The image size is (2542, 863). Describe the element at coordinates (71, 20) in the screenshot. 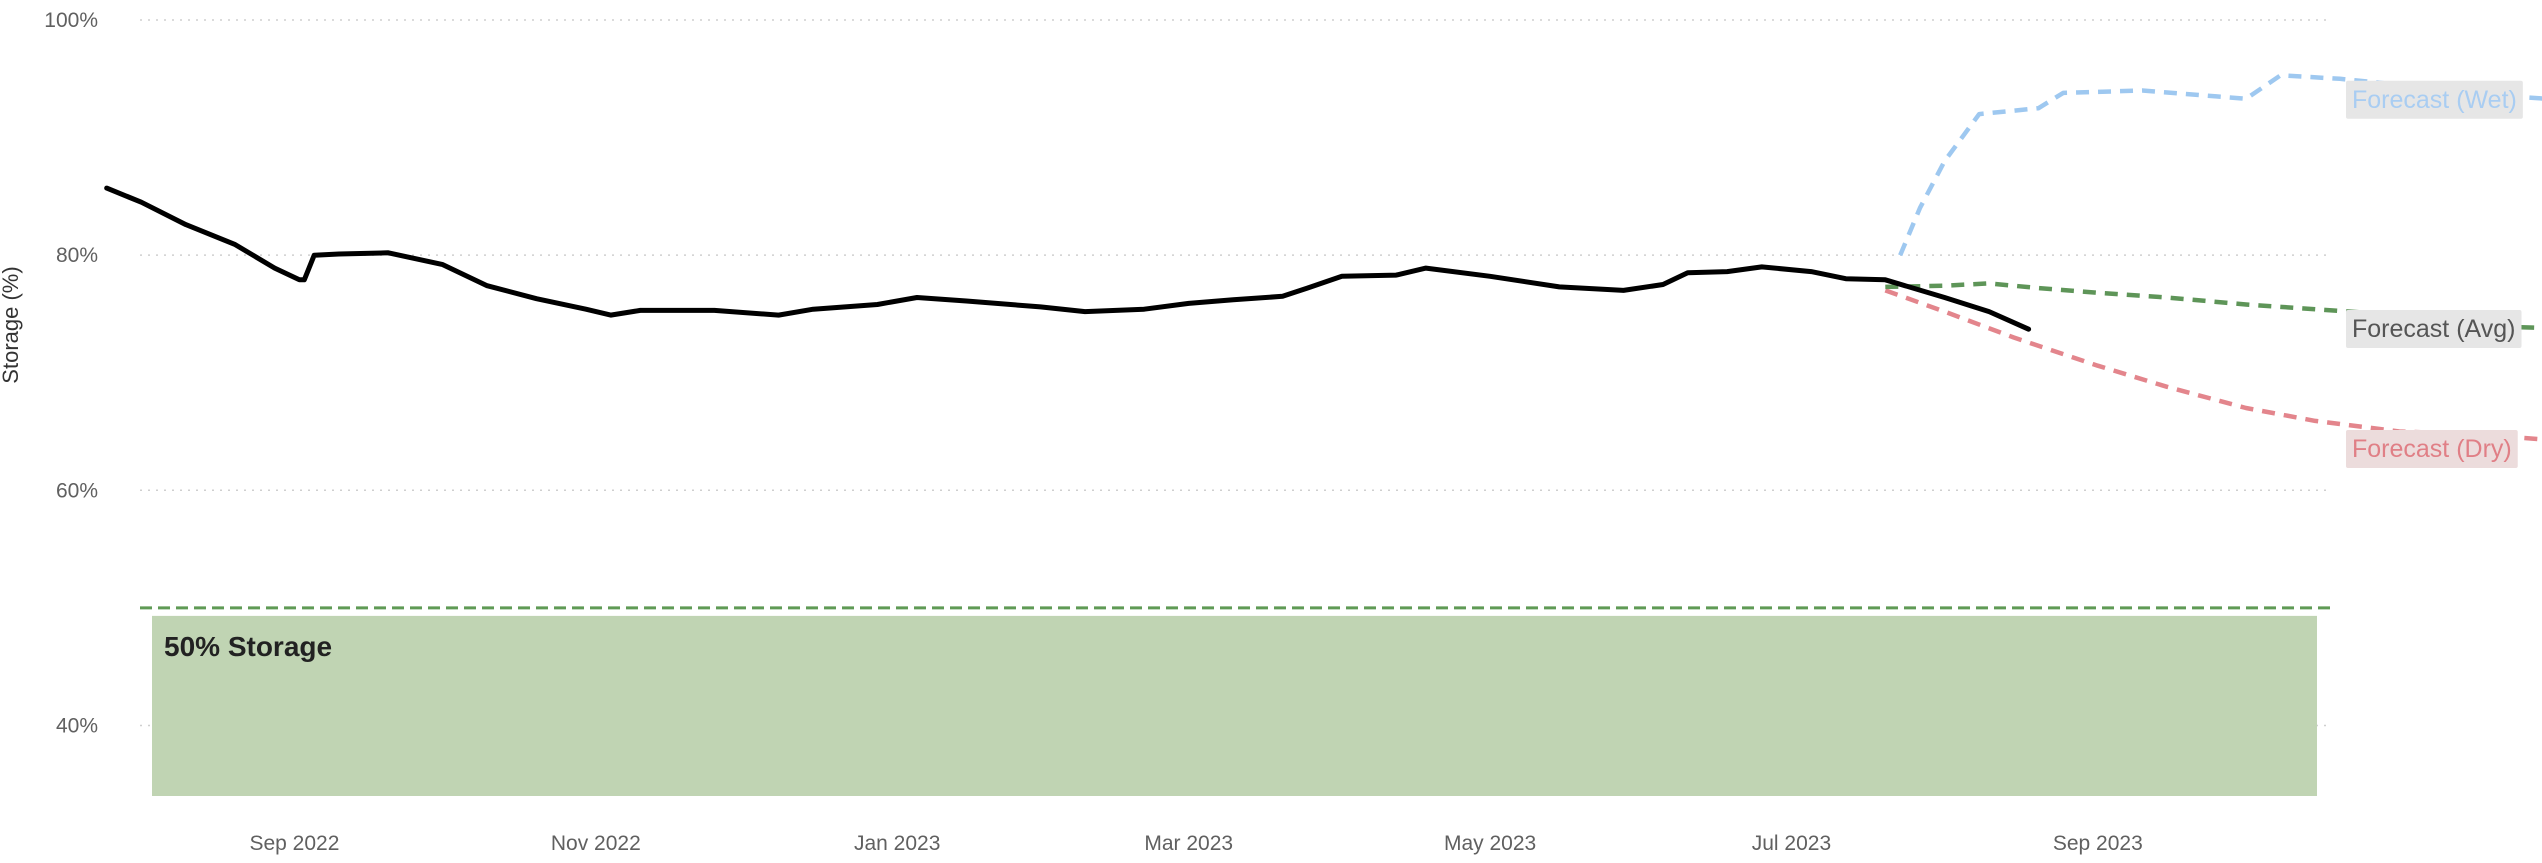

I see `y-tick-label: 100%` at that location.